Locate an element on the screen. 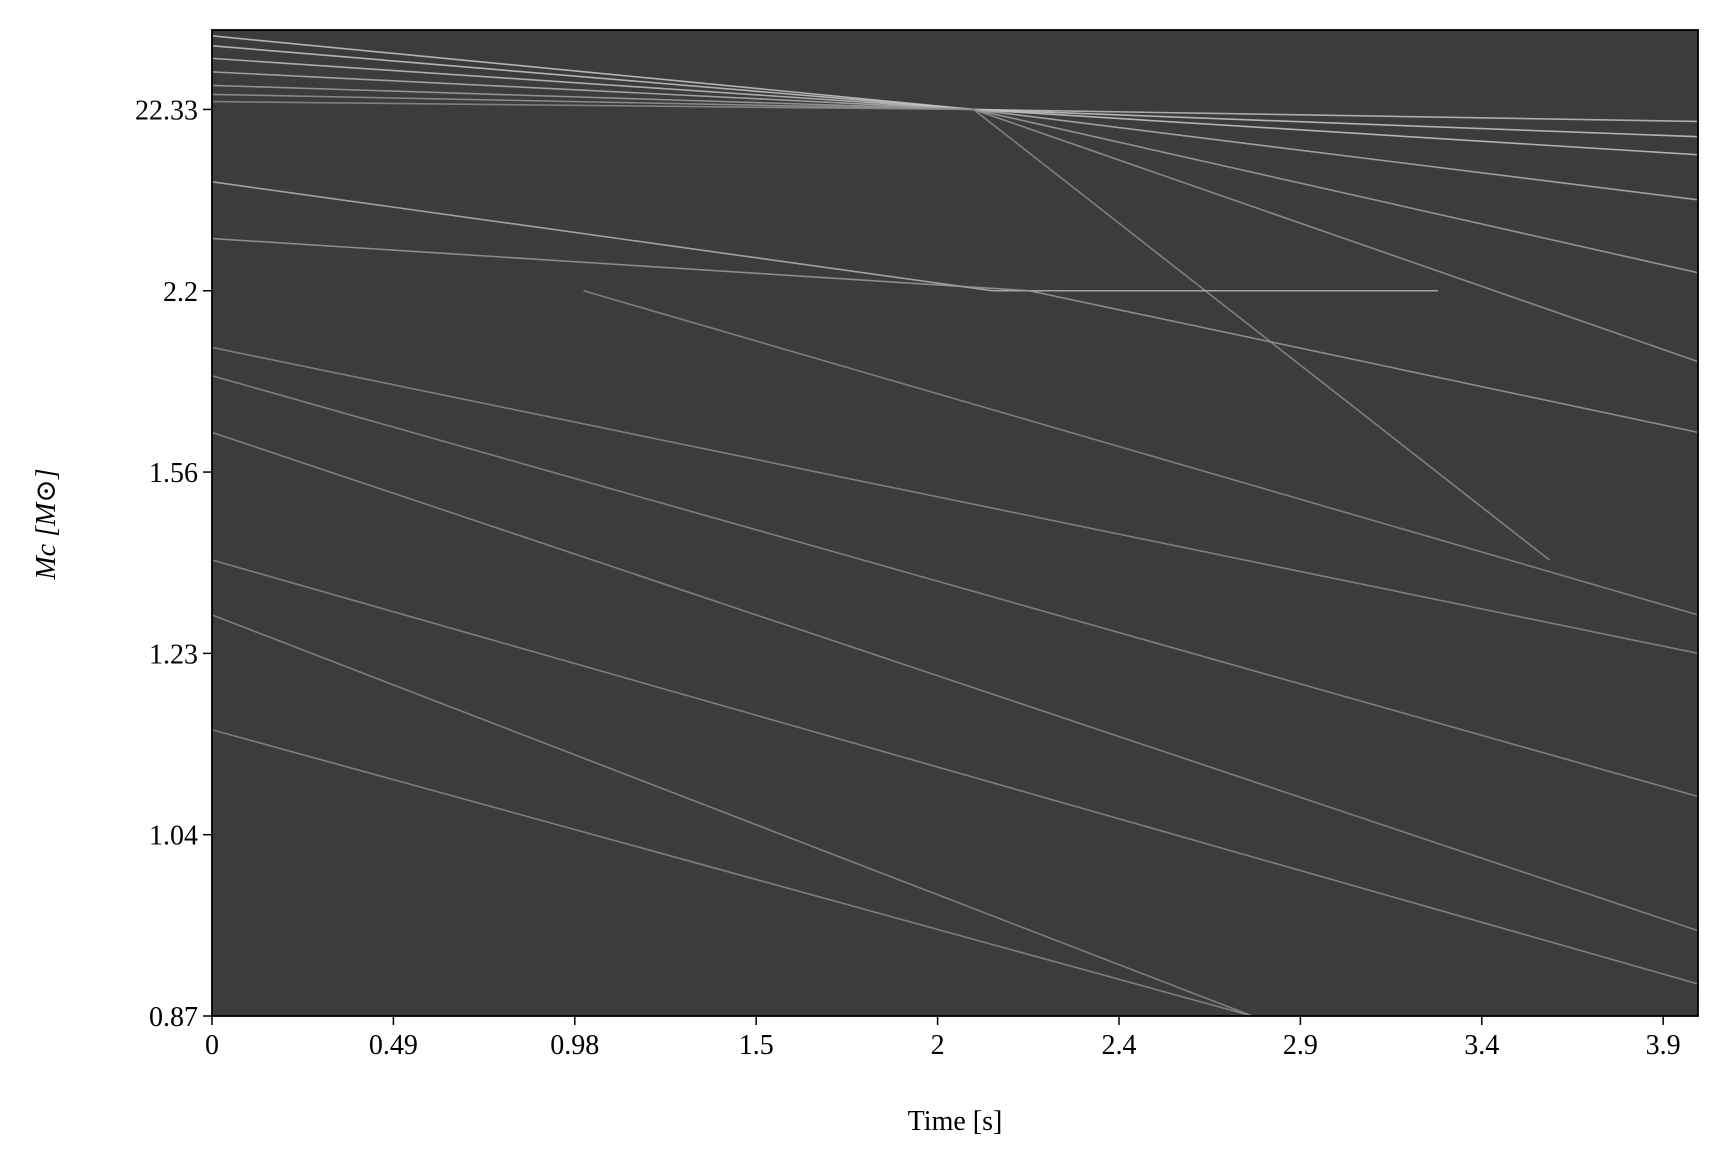 Image resolution: width=1729 pixels, height=1171 pixels. x-tick-label: 0.49 is located at coordinates (393, 1045).